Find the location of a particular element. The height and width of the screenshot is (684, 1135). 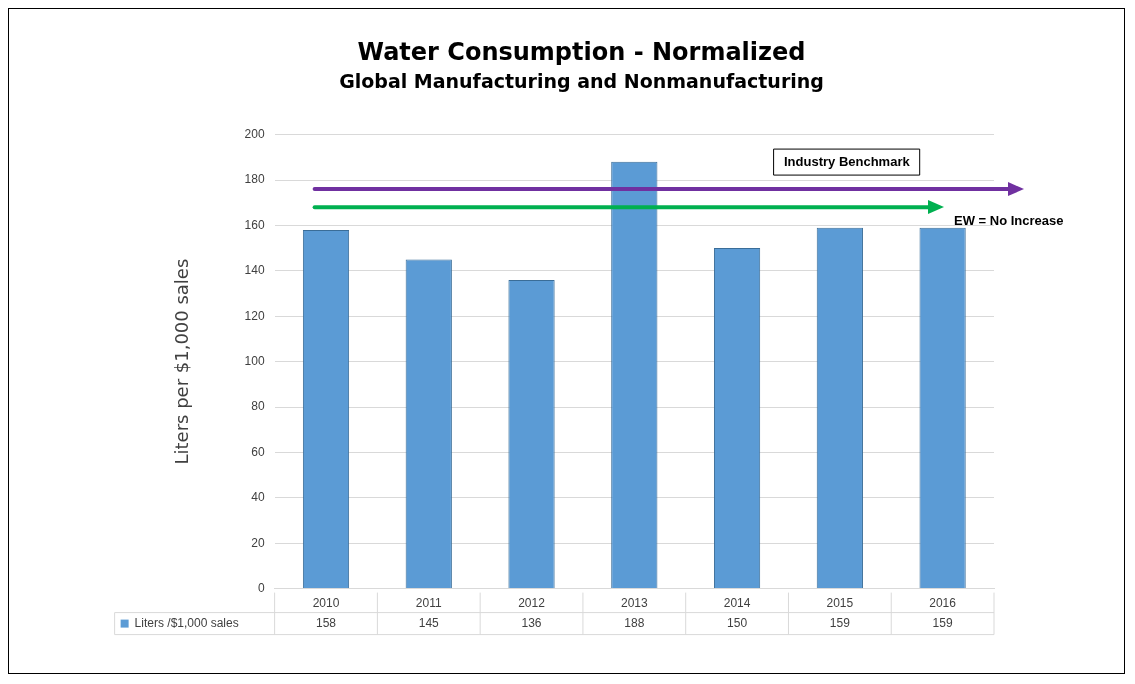

x-tick-label: 2013 is located at coordinates (634, 603).